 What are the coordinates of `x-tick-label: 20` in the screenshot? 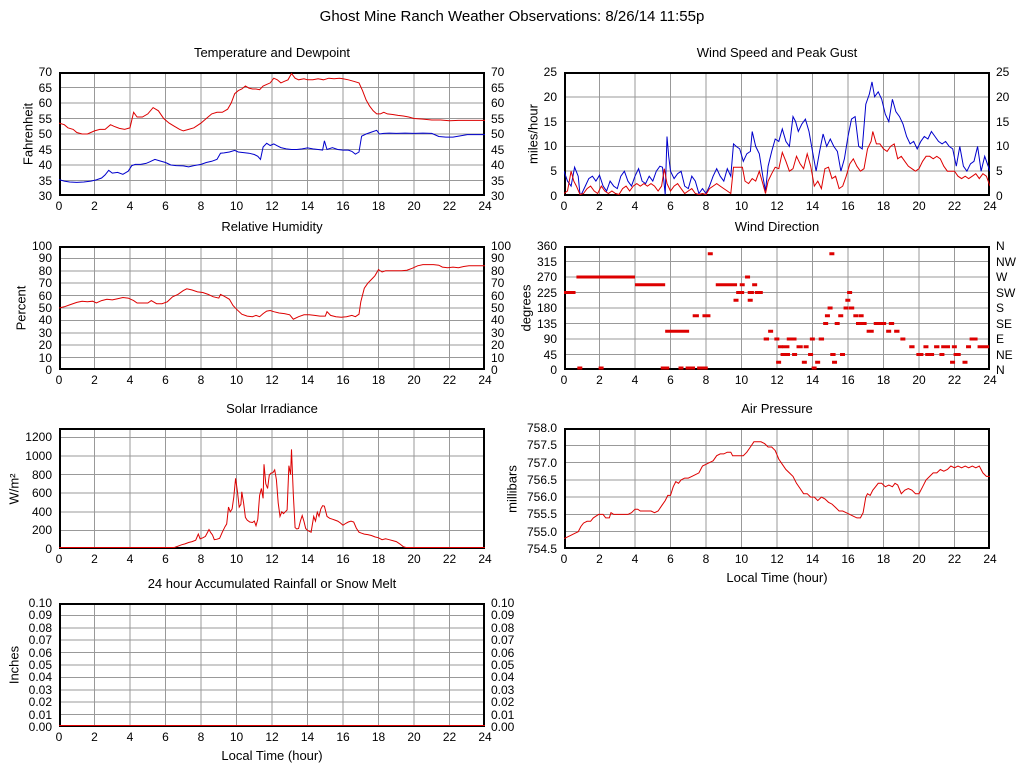 It's located at (414, 559).